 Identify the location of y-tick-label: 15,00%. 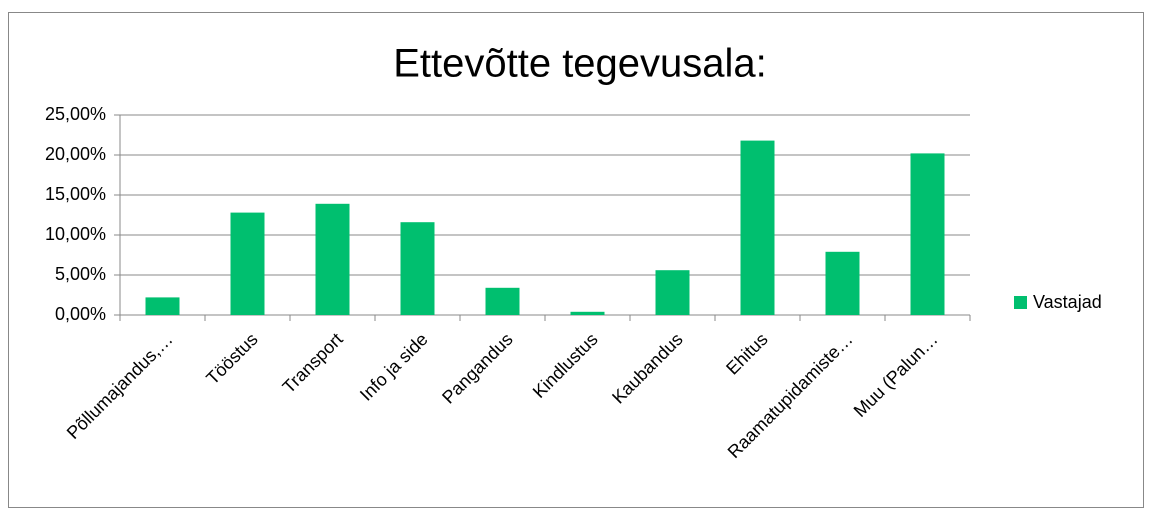
(75, 194).